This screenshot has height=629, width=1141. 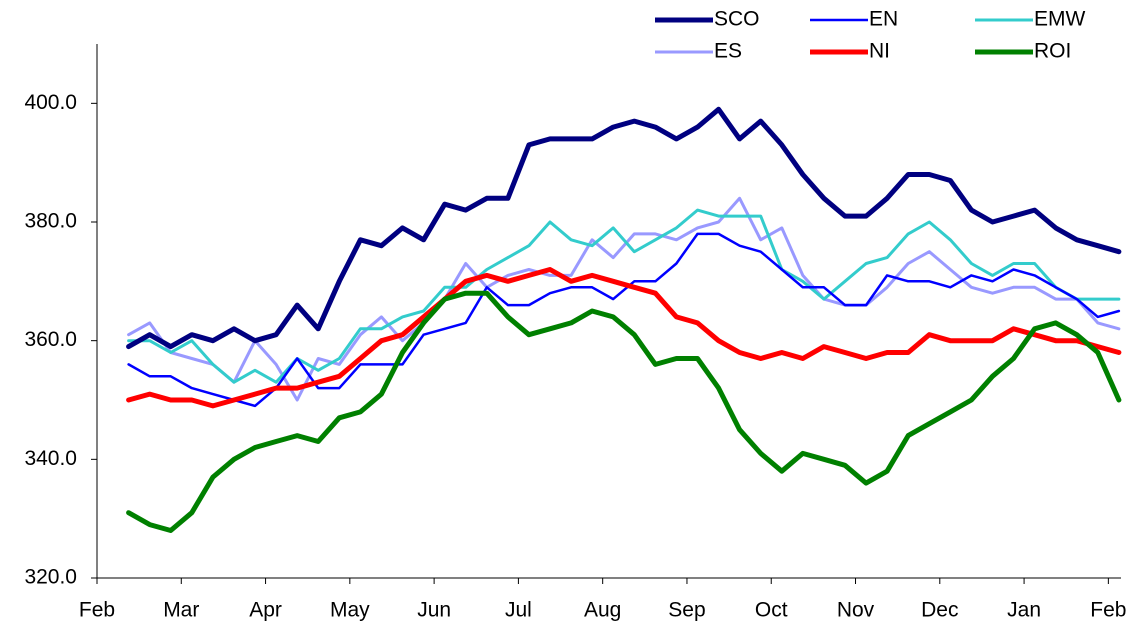 What do you see at coordinates (737, 19) in the screenshot?
I see `legend-label: SCO` at bounding box center [737, 19].